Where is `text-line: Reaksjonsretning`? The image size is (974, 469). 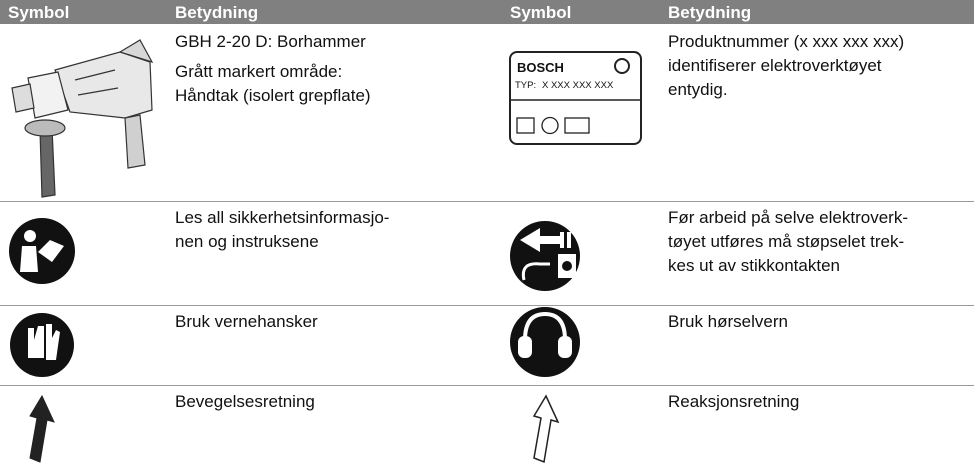 text-line: Reaksjonsretning is located at coordinates (734, 401).